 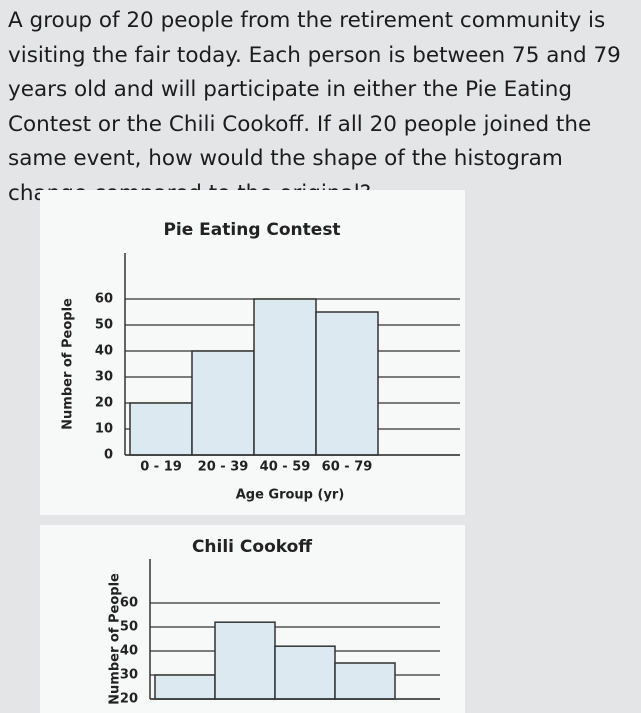 What do you see at coordinates (223, 467) in the screenshot?
I see `x-tick-label: 20 - 39` at bounding box center [223, 467].